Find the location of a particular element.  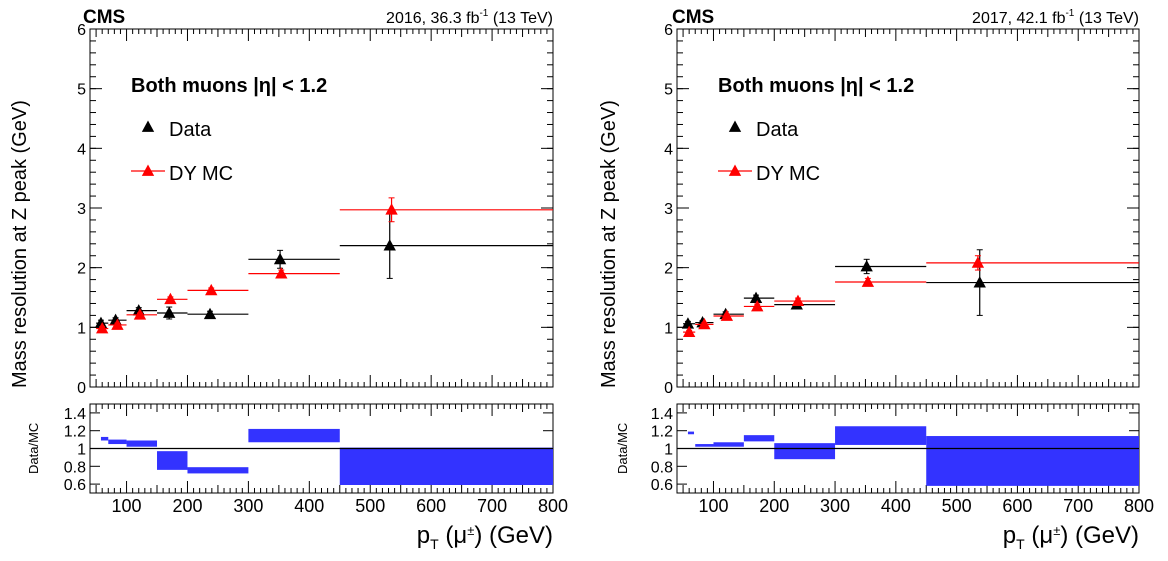

lumi-label: 2016, 36.3 fb-1 (13 TeV) is located at coordinates (469, 17).